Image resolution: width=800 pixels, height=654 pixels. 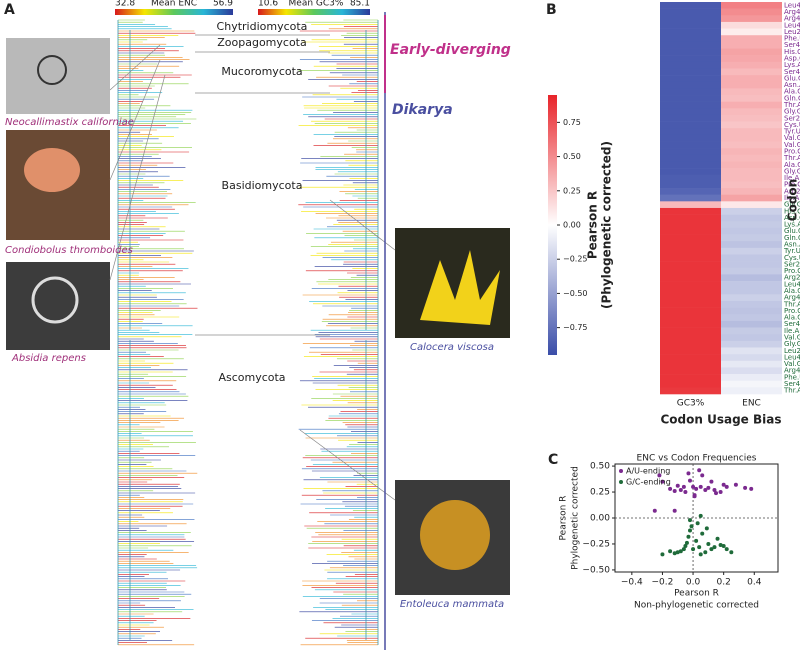 What do you see at coordinates (223, 4) in the screenshot?
I see `colorbar-max: 56.9` at bounding box center [223, 4].